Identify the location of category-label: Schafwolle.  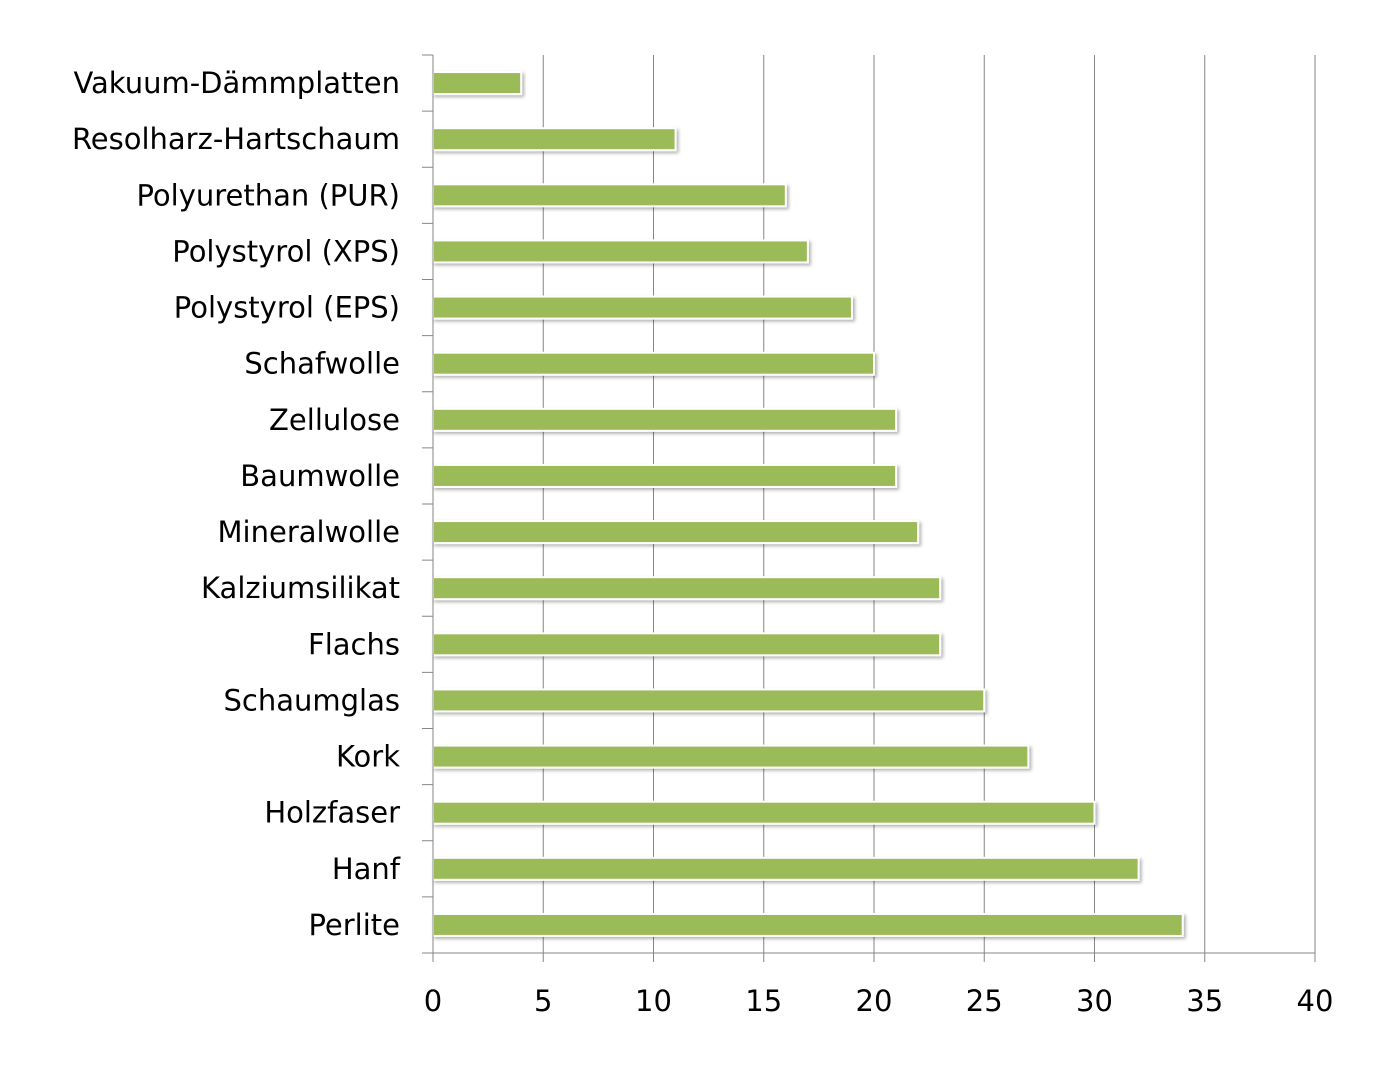
(322, 364).